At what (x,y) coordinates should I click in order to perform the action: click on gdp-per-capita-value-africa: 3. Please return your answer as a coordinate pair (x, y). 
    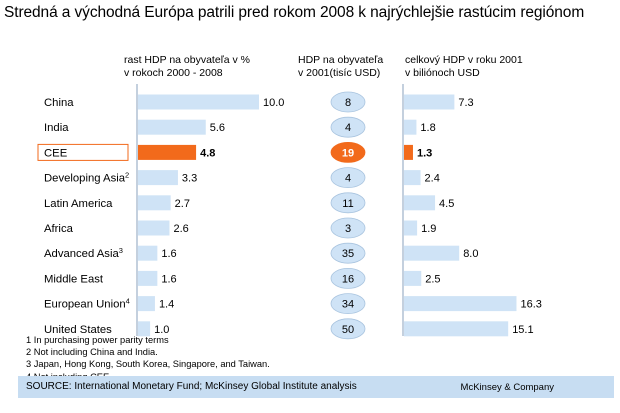
    Looking at the image, I should click on (348, 229).